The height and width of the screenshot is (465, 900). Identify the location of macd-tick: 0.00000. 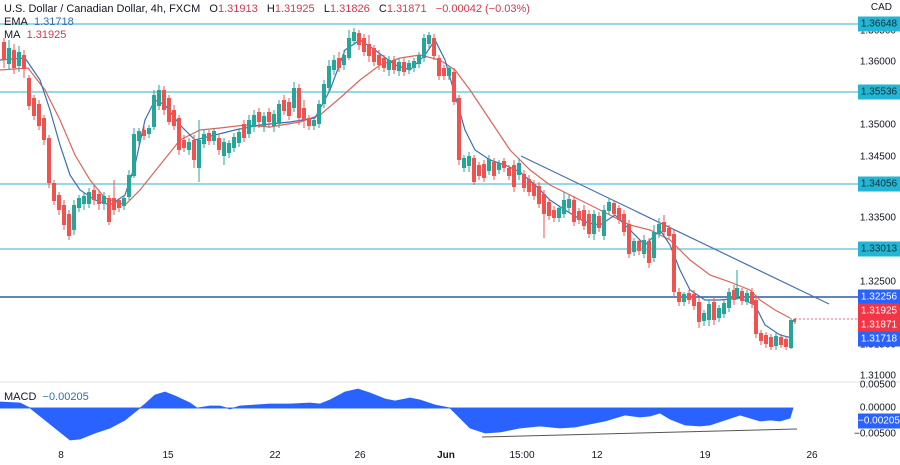
(877, 408).